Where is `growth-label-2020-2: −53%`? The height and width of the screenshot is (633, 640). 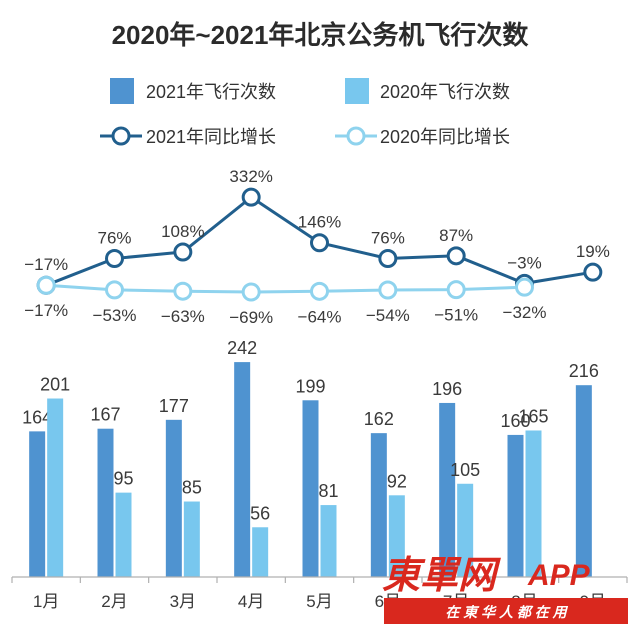 growth-label-2020-2: −53% is located at coordinates (115, 315).